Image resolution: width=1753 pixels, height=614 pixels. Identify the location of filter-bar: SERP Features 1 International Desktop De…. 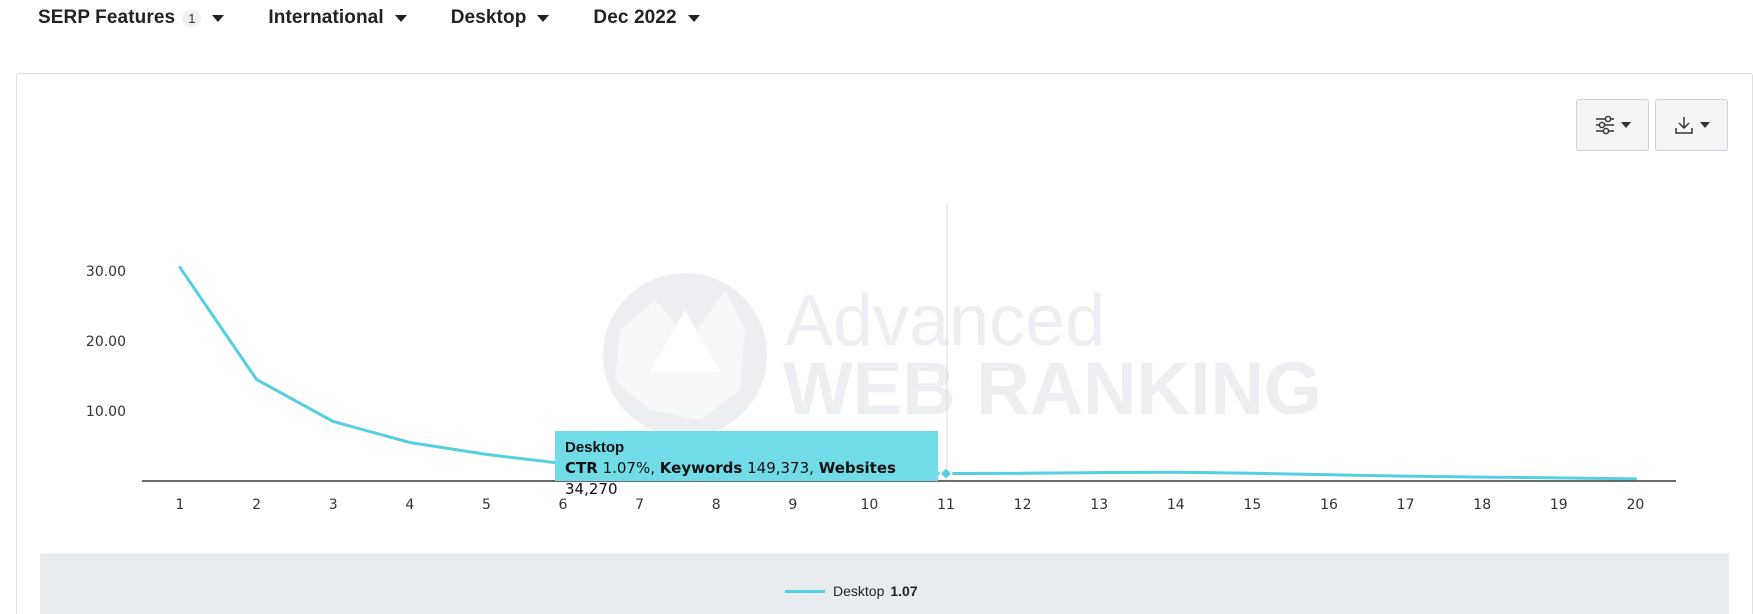
(391, 18).